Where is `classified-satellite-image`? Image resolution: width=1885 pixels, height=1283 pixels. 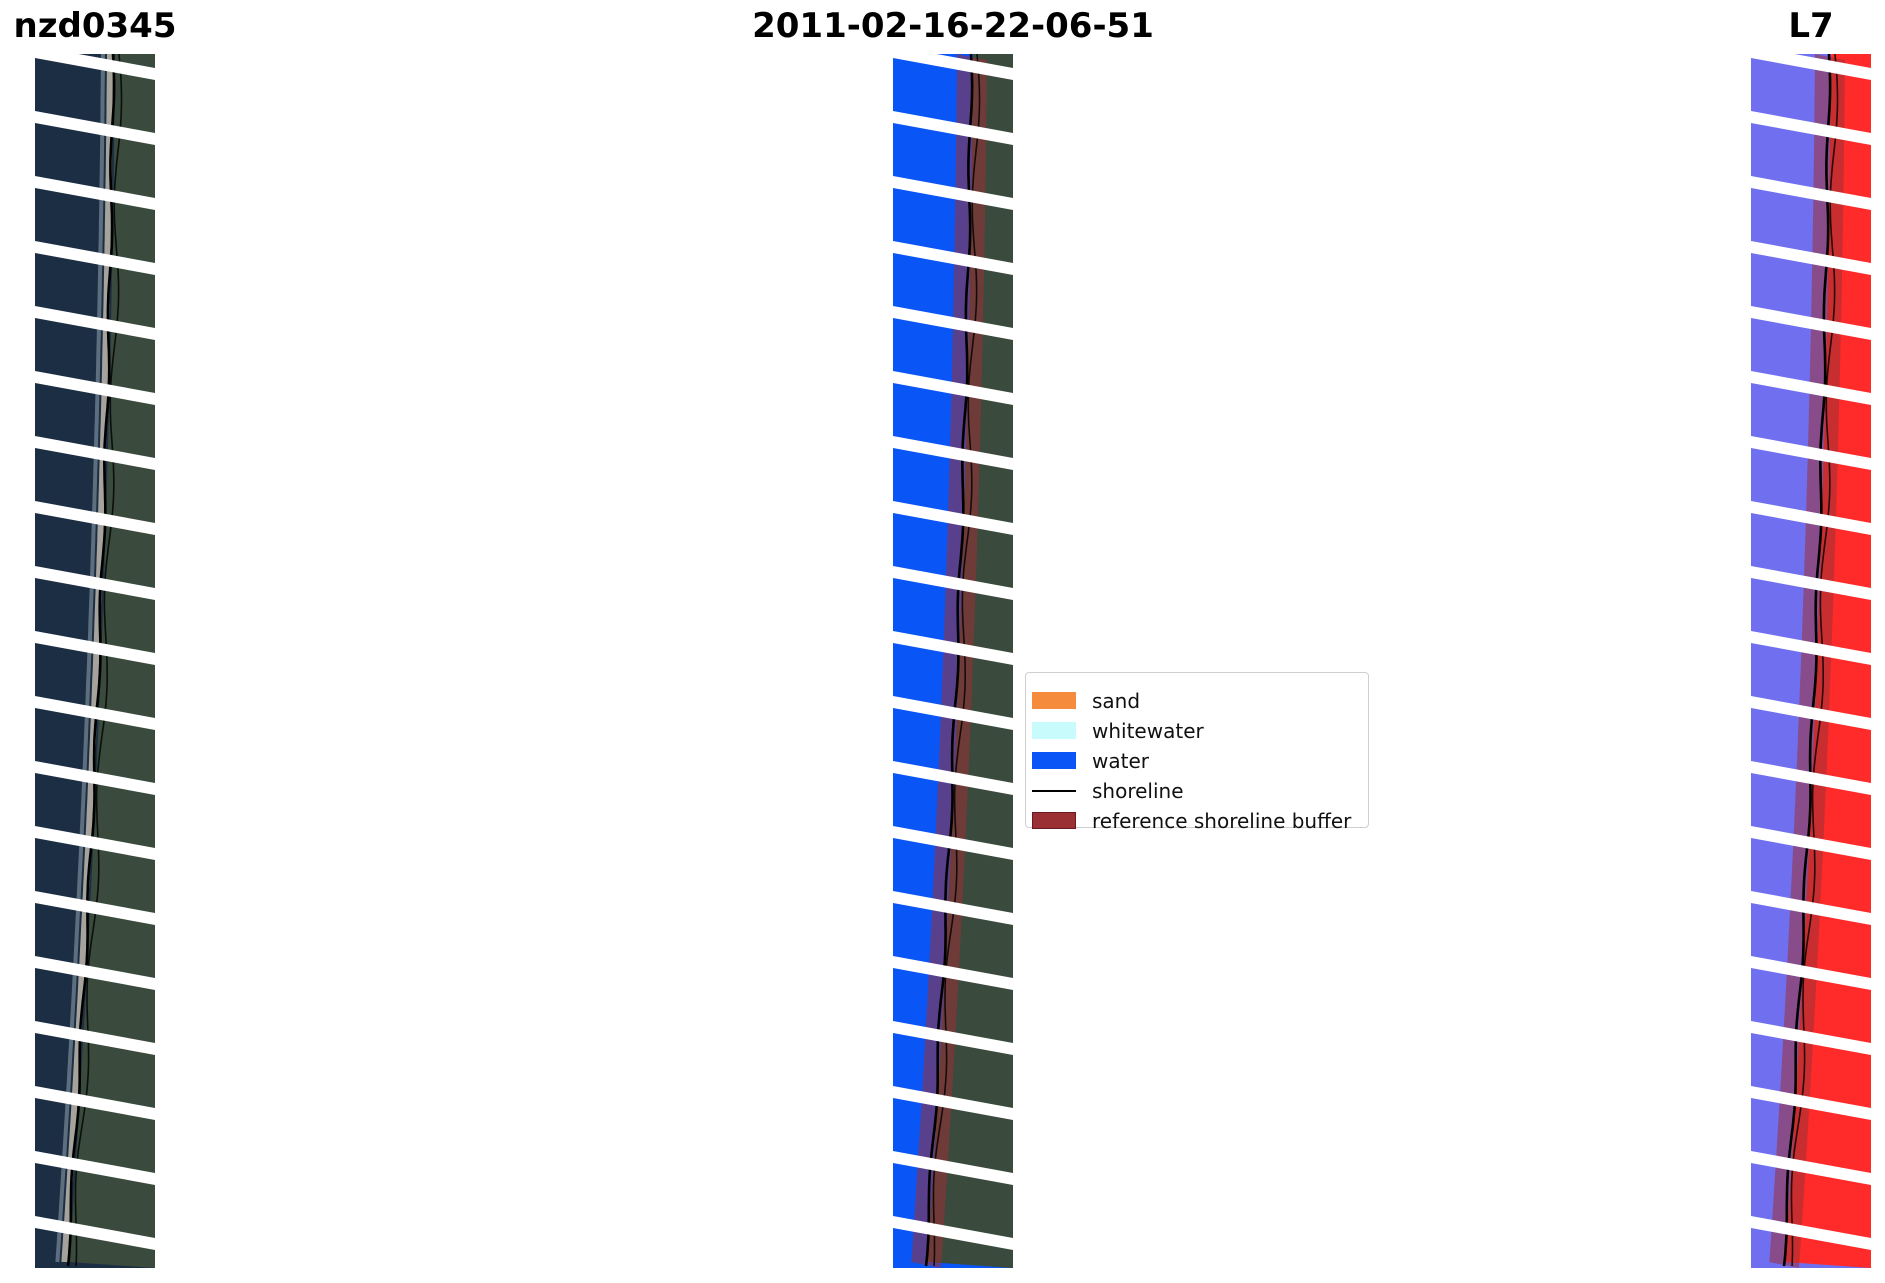 classified-satellite-image is located at coordinates (953, 661).